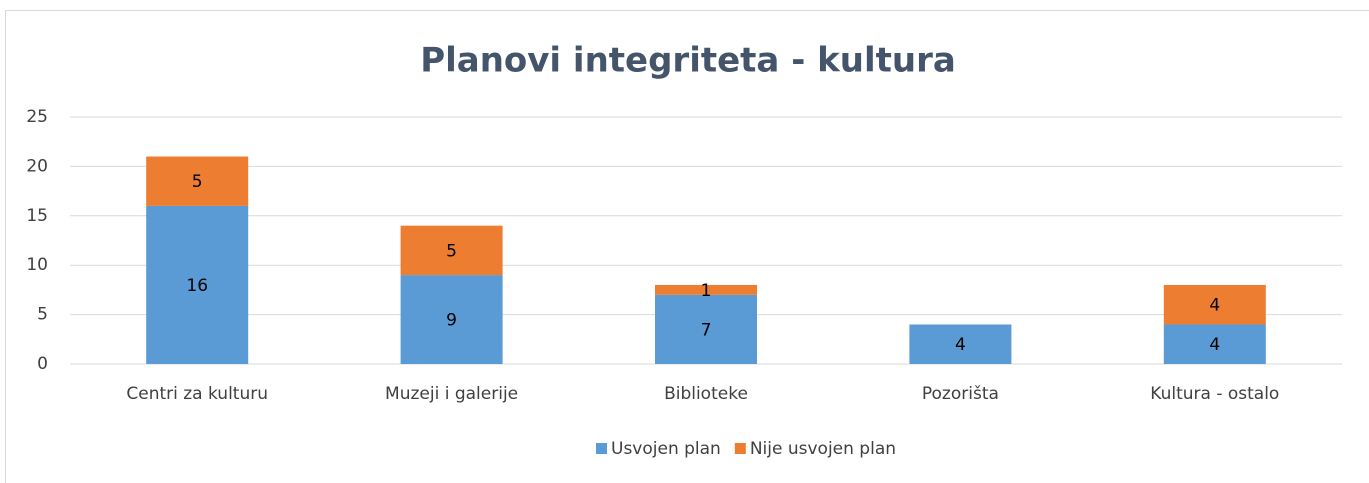  What do you see at coordinates (1214, 394) in the screenshot?
I see `x-tick-label: Kultura - ostalo` at bounding box center [1214, 394].